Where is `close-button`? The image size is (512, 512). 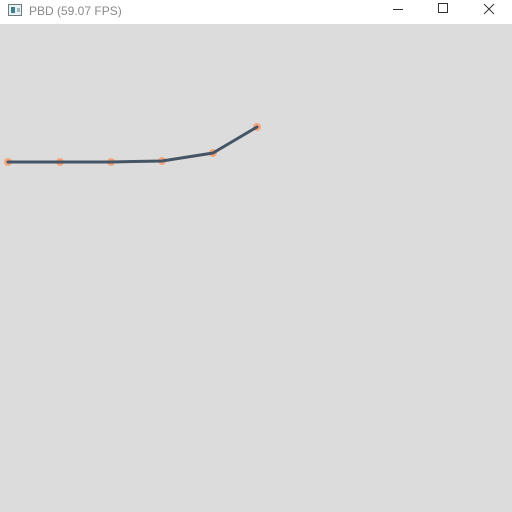
close-button is located at coordinates (489, 12).